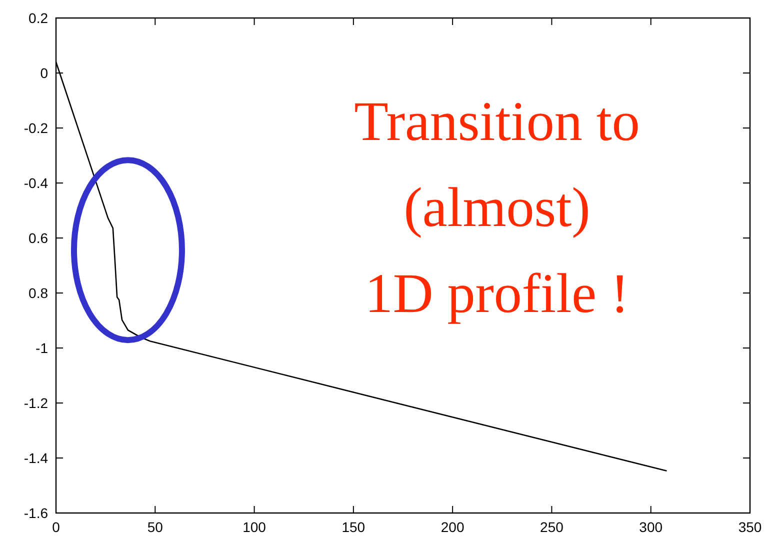 The width and height of the screenshot is (783, 540). Describe the element at coordinates (38, 238) in the screenshot. I see `y-tick-label: 0.6` at that location.